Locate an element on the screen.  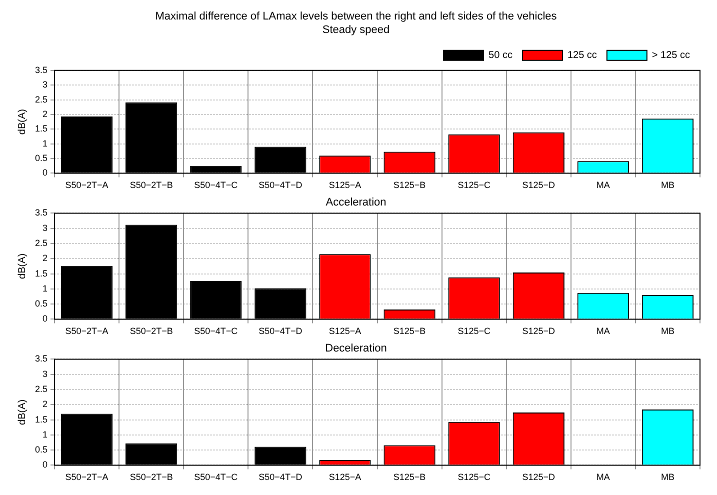
legend-label: > 125 cc is located at coordinates (671, 56).